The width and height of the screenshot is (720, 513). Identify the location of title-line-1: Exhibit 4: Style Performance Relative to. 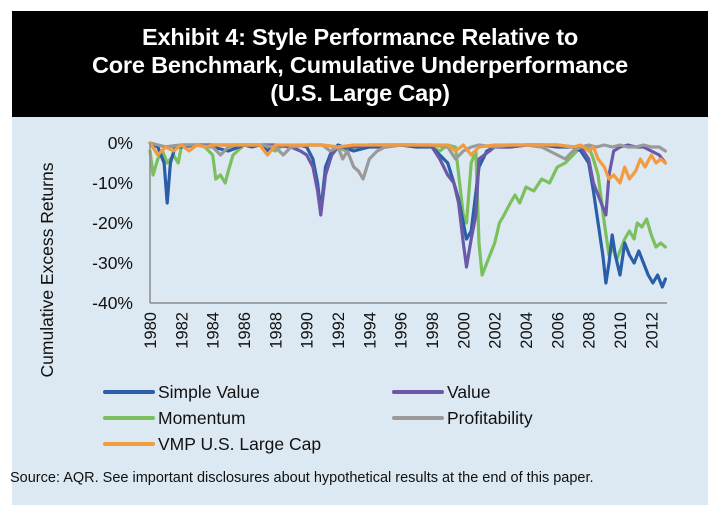
(360, 37).